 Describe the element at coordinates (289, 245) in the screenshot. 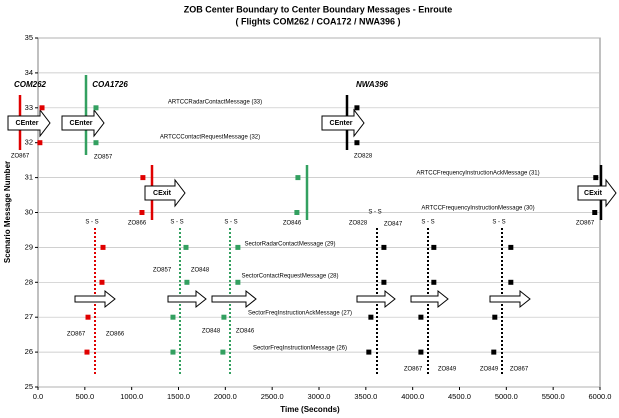

I see `annotation: SectorRadarContactMessage (29)` at that location.